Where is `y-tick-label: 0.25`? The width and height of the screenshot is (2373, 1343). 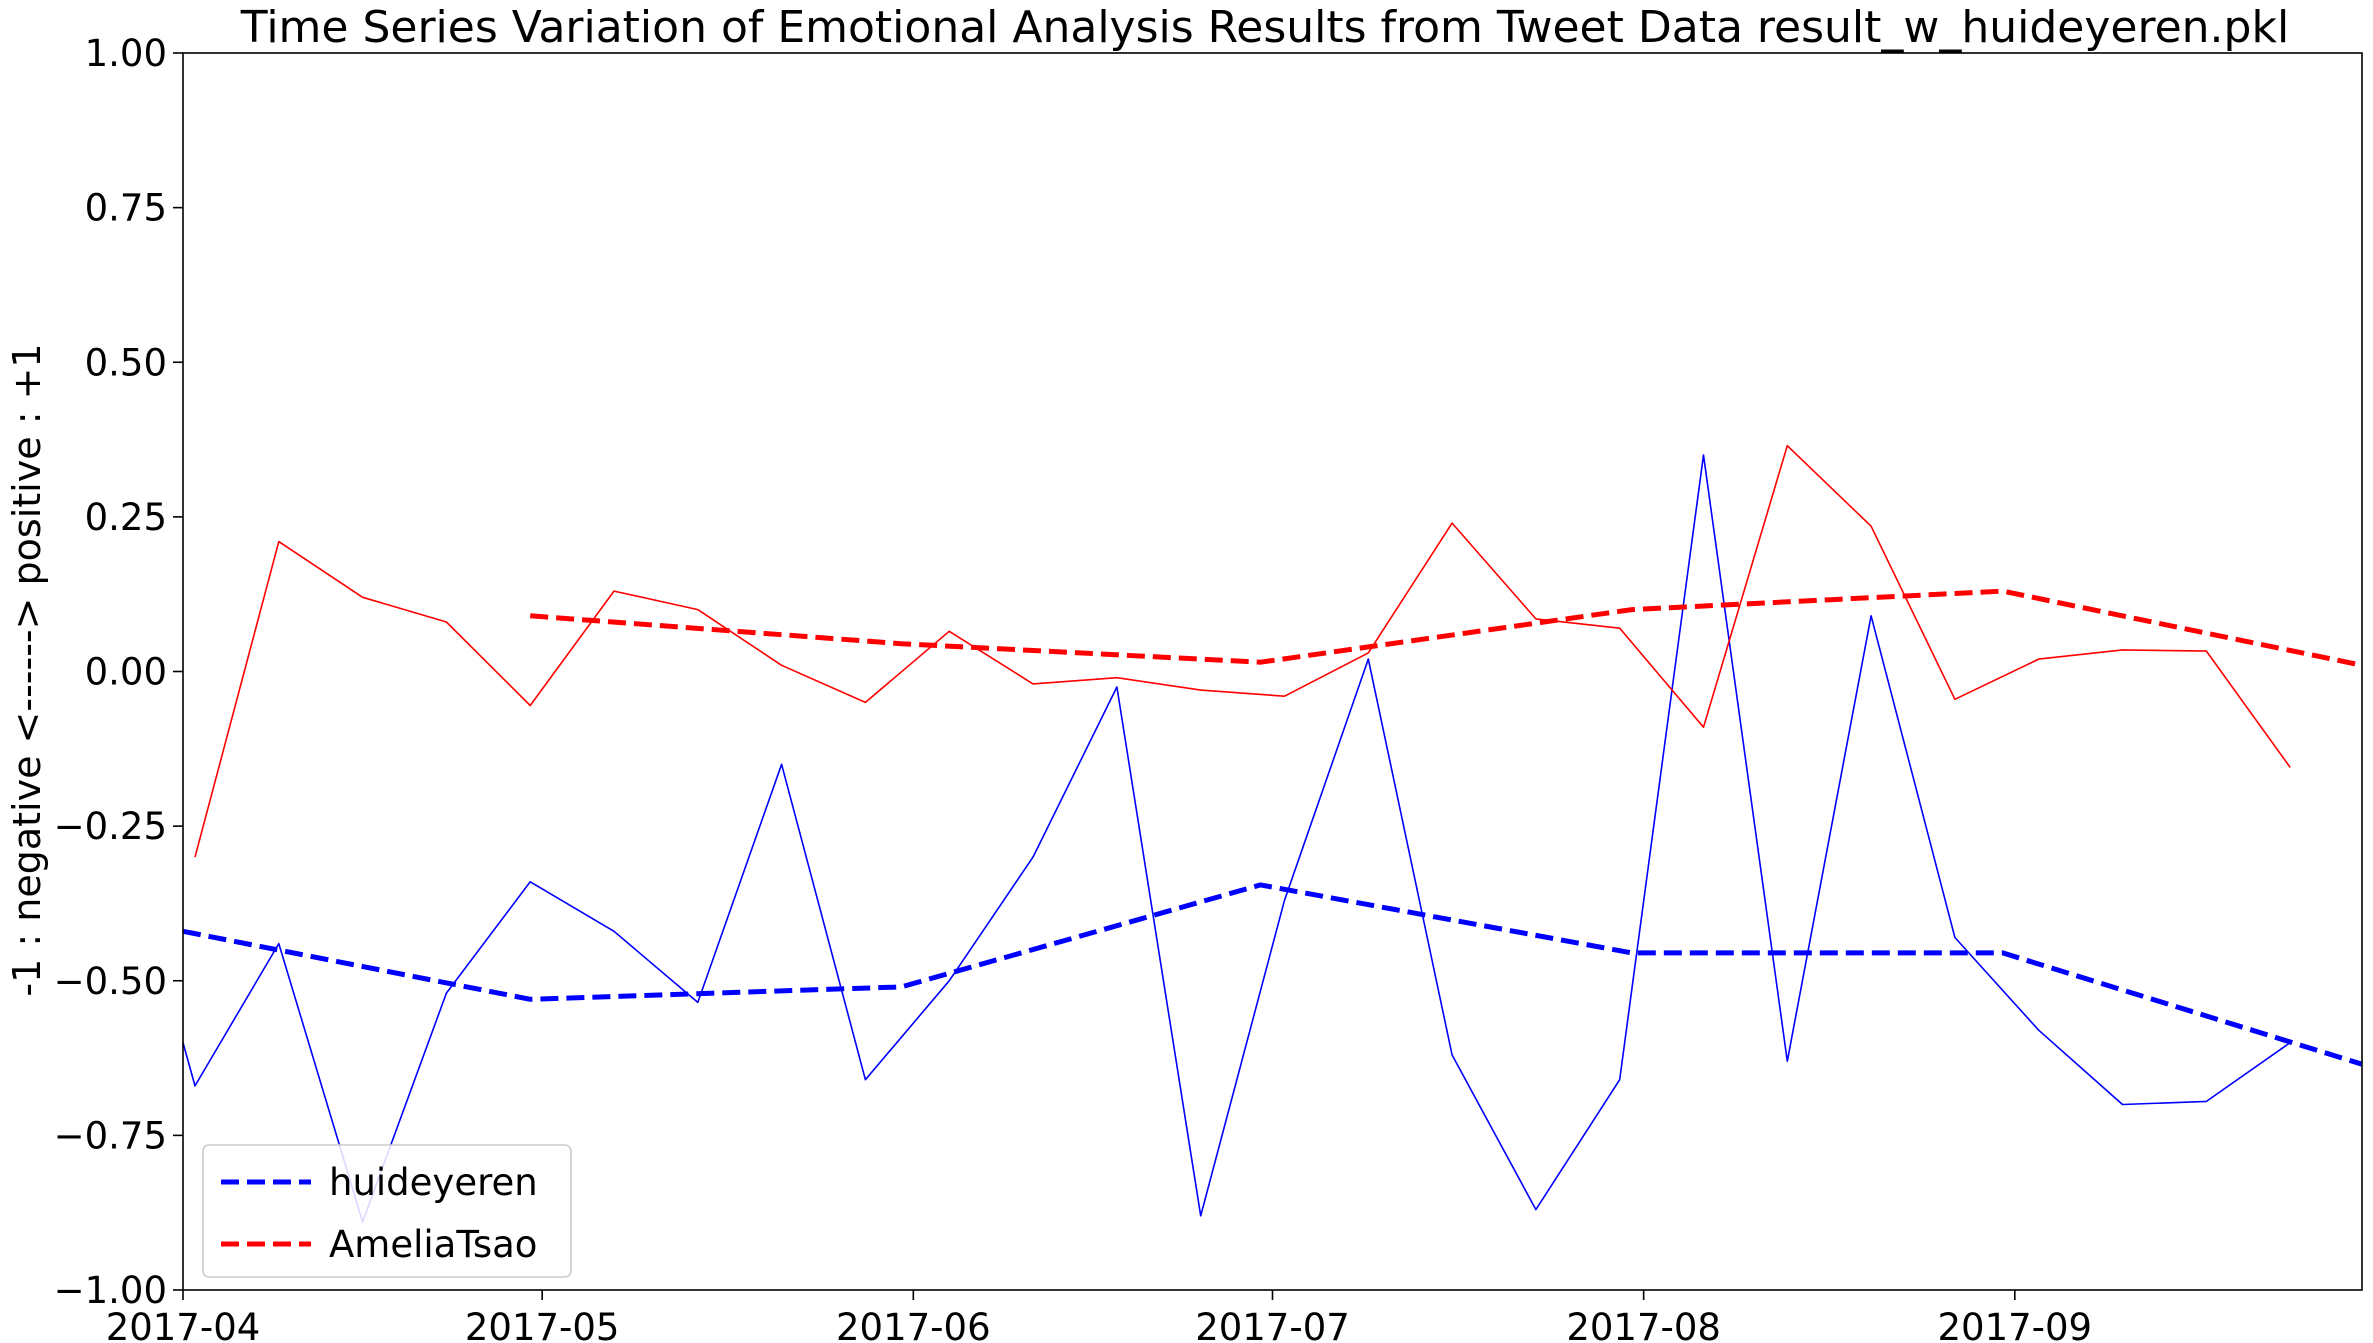 y-tick-label: 0.25 is located at coordinates (126, 517).